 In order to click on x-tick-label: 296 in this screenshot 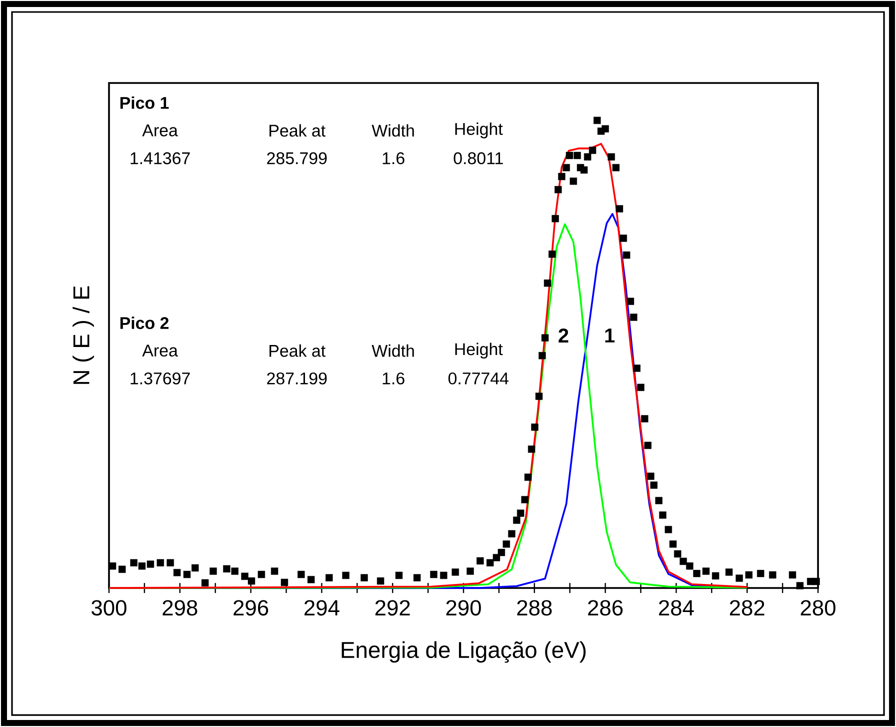, I will do `click(251, 608)`.